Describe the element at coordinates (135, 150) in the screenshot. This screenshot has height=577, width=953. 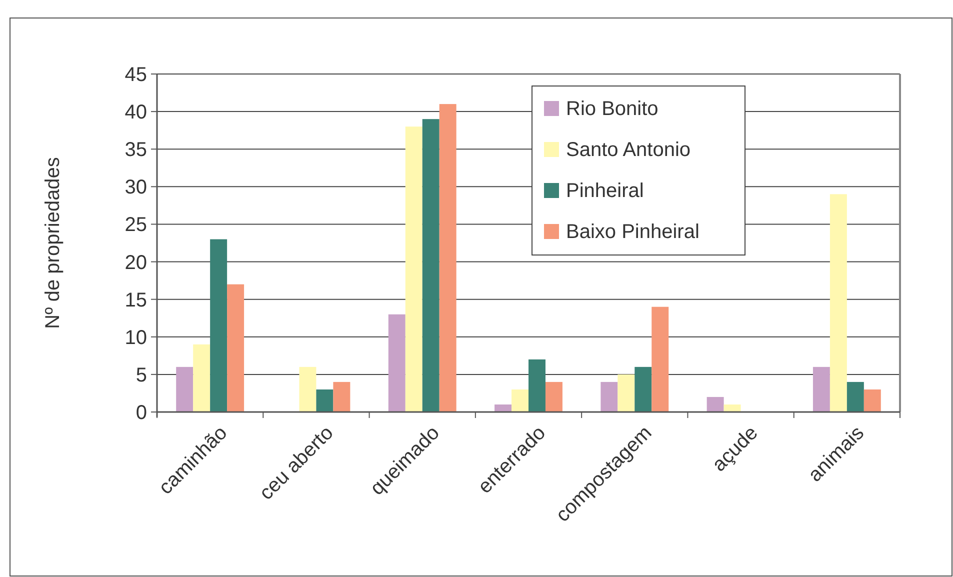
I see `y-tick-label: 35` at that location.